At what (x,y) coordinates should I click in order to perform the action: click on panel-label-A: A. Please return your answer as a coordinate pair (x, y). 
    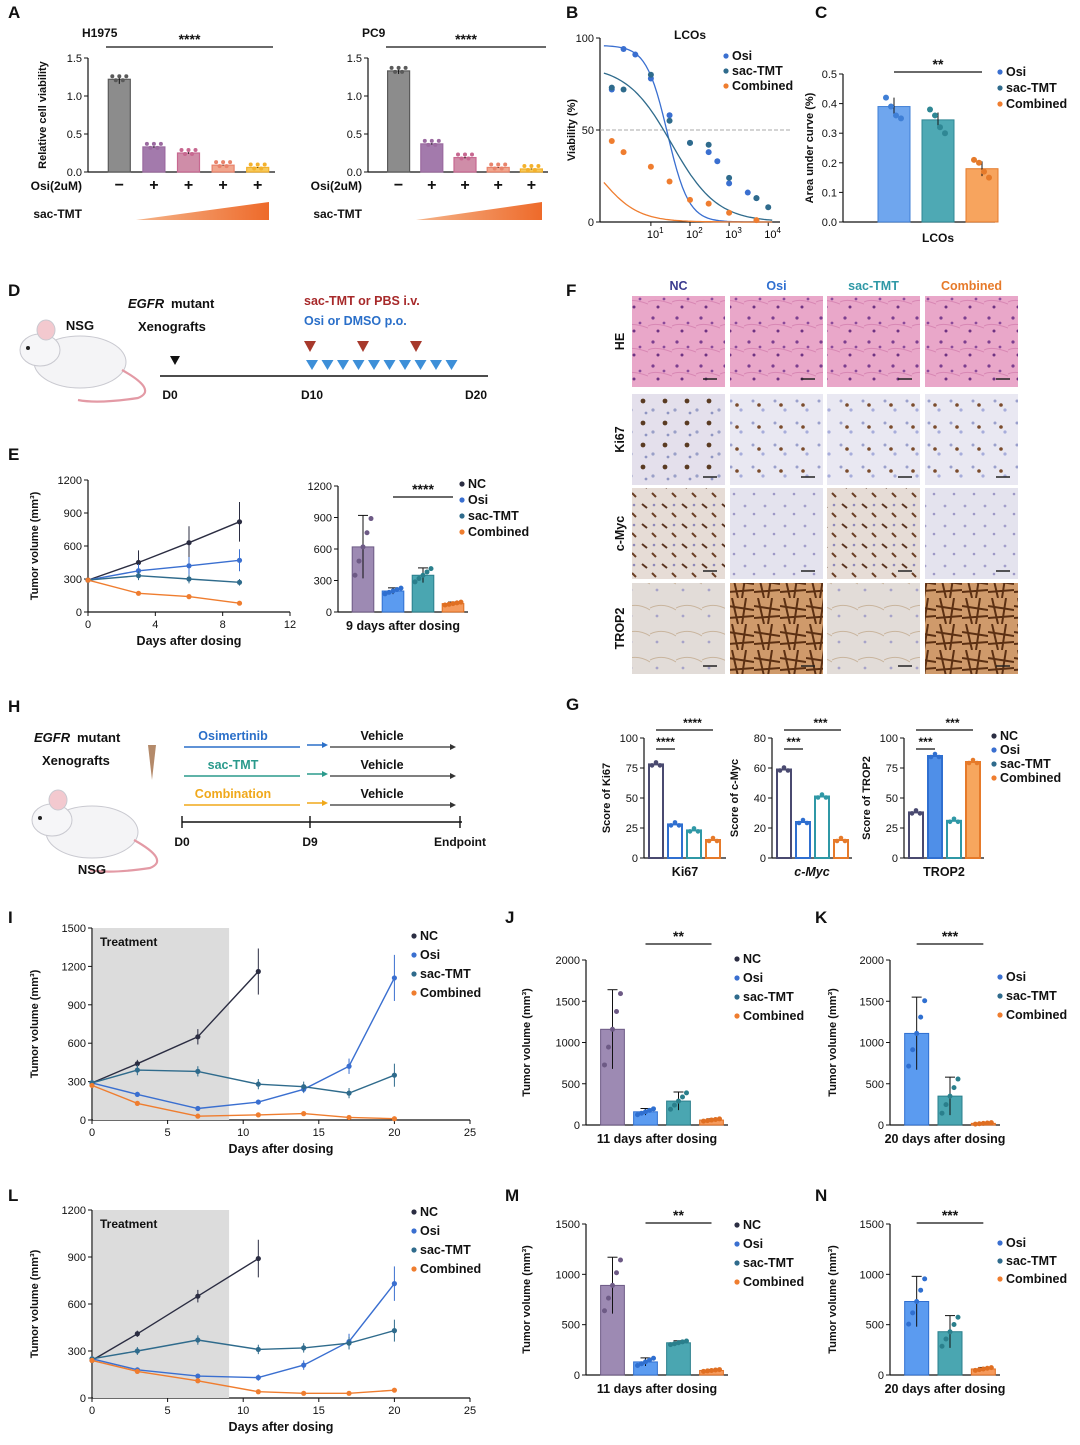
    Looking at the image, I should click on (14, 12).